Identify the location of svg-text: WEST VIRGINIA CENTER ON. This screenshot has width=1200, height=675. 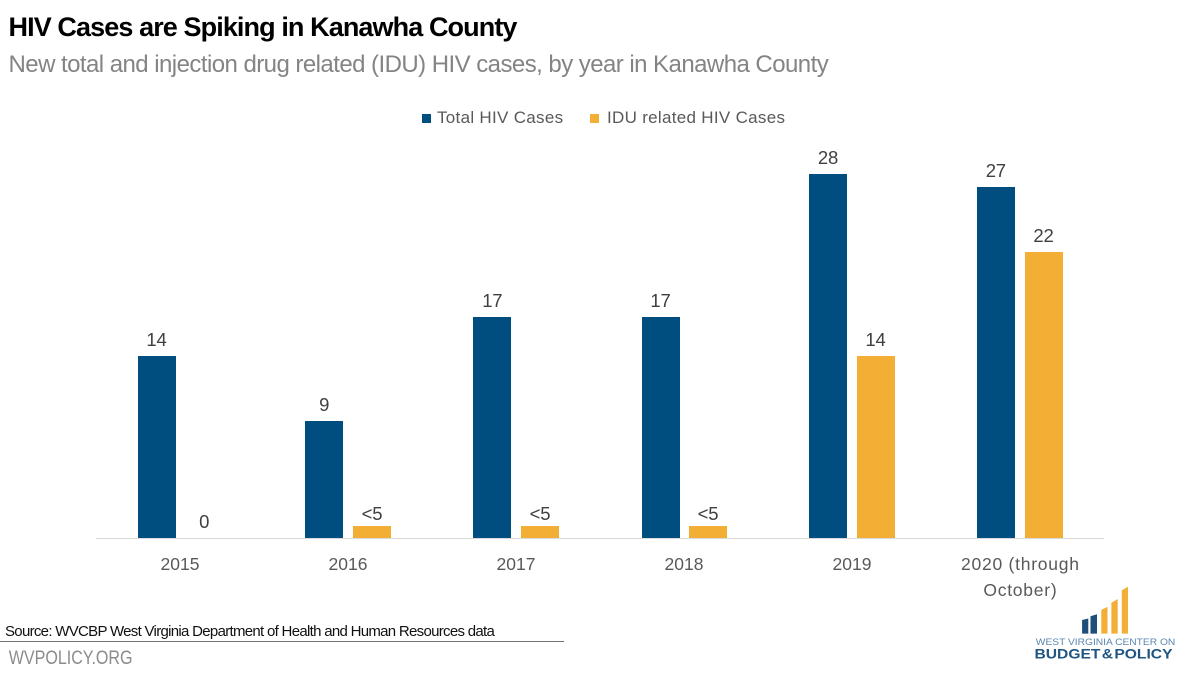
(1106, 642).